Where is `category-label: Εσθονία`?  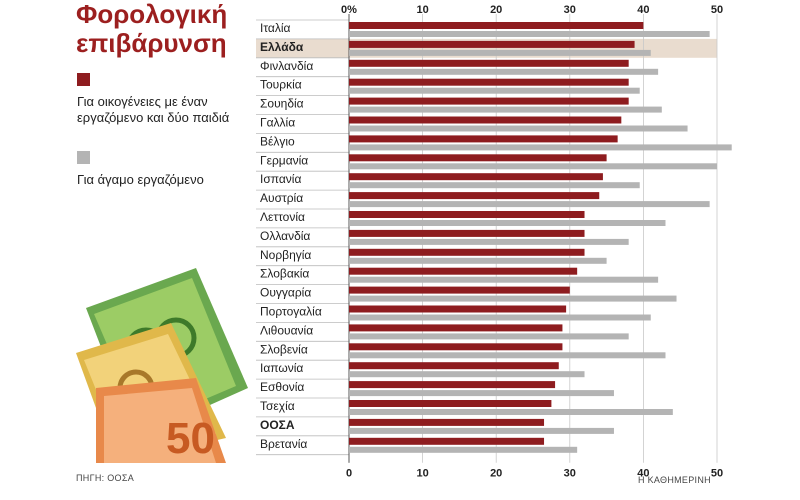
category-label: Εσθονία is located at coordinates (282, 387).